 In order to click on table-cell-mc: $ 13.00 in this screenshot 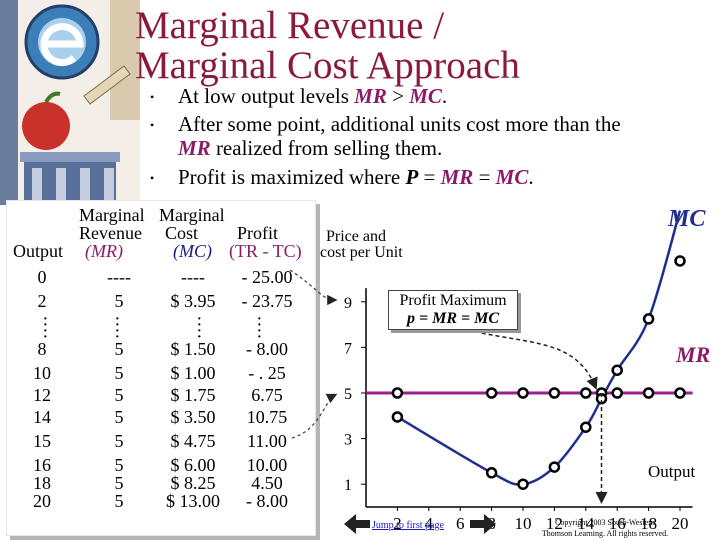, I will do `click(193, 501)`.